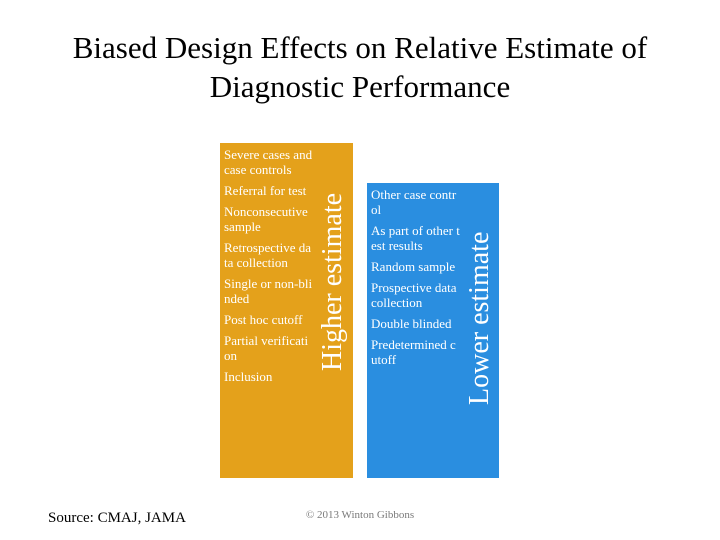 Image resolution: width=720 pixels, height=540 pixels. Describe the element at coordinates (248, 376) in the screenshot. I see `higher-item: Inclusion` at that location.